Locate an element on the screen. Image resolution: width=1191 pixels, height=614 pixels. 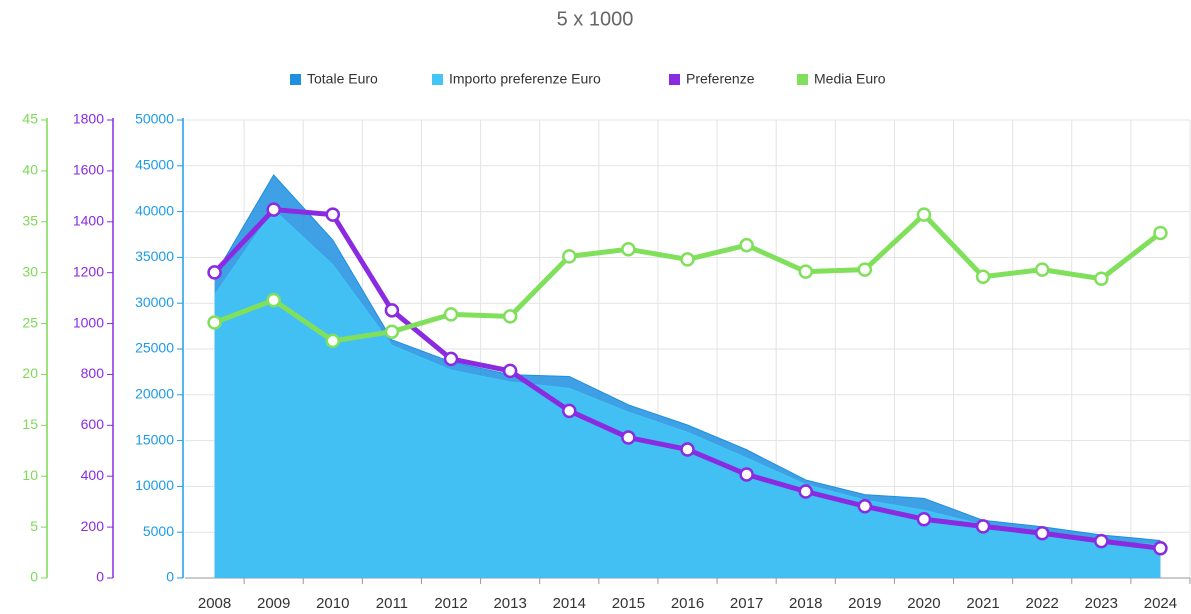
x-tick-label: 2010 is located at coordinates (332, 603).